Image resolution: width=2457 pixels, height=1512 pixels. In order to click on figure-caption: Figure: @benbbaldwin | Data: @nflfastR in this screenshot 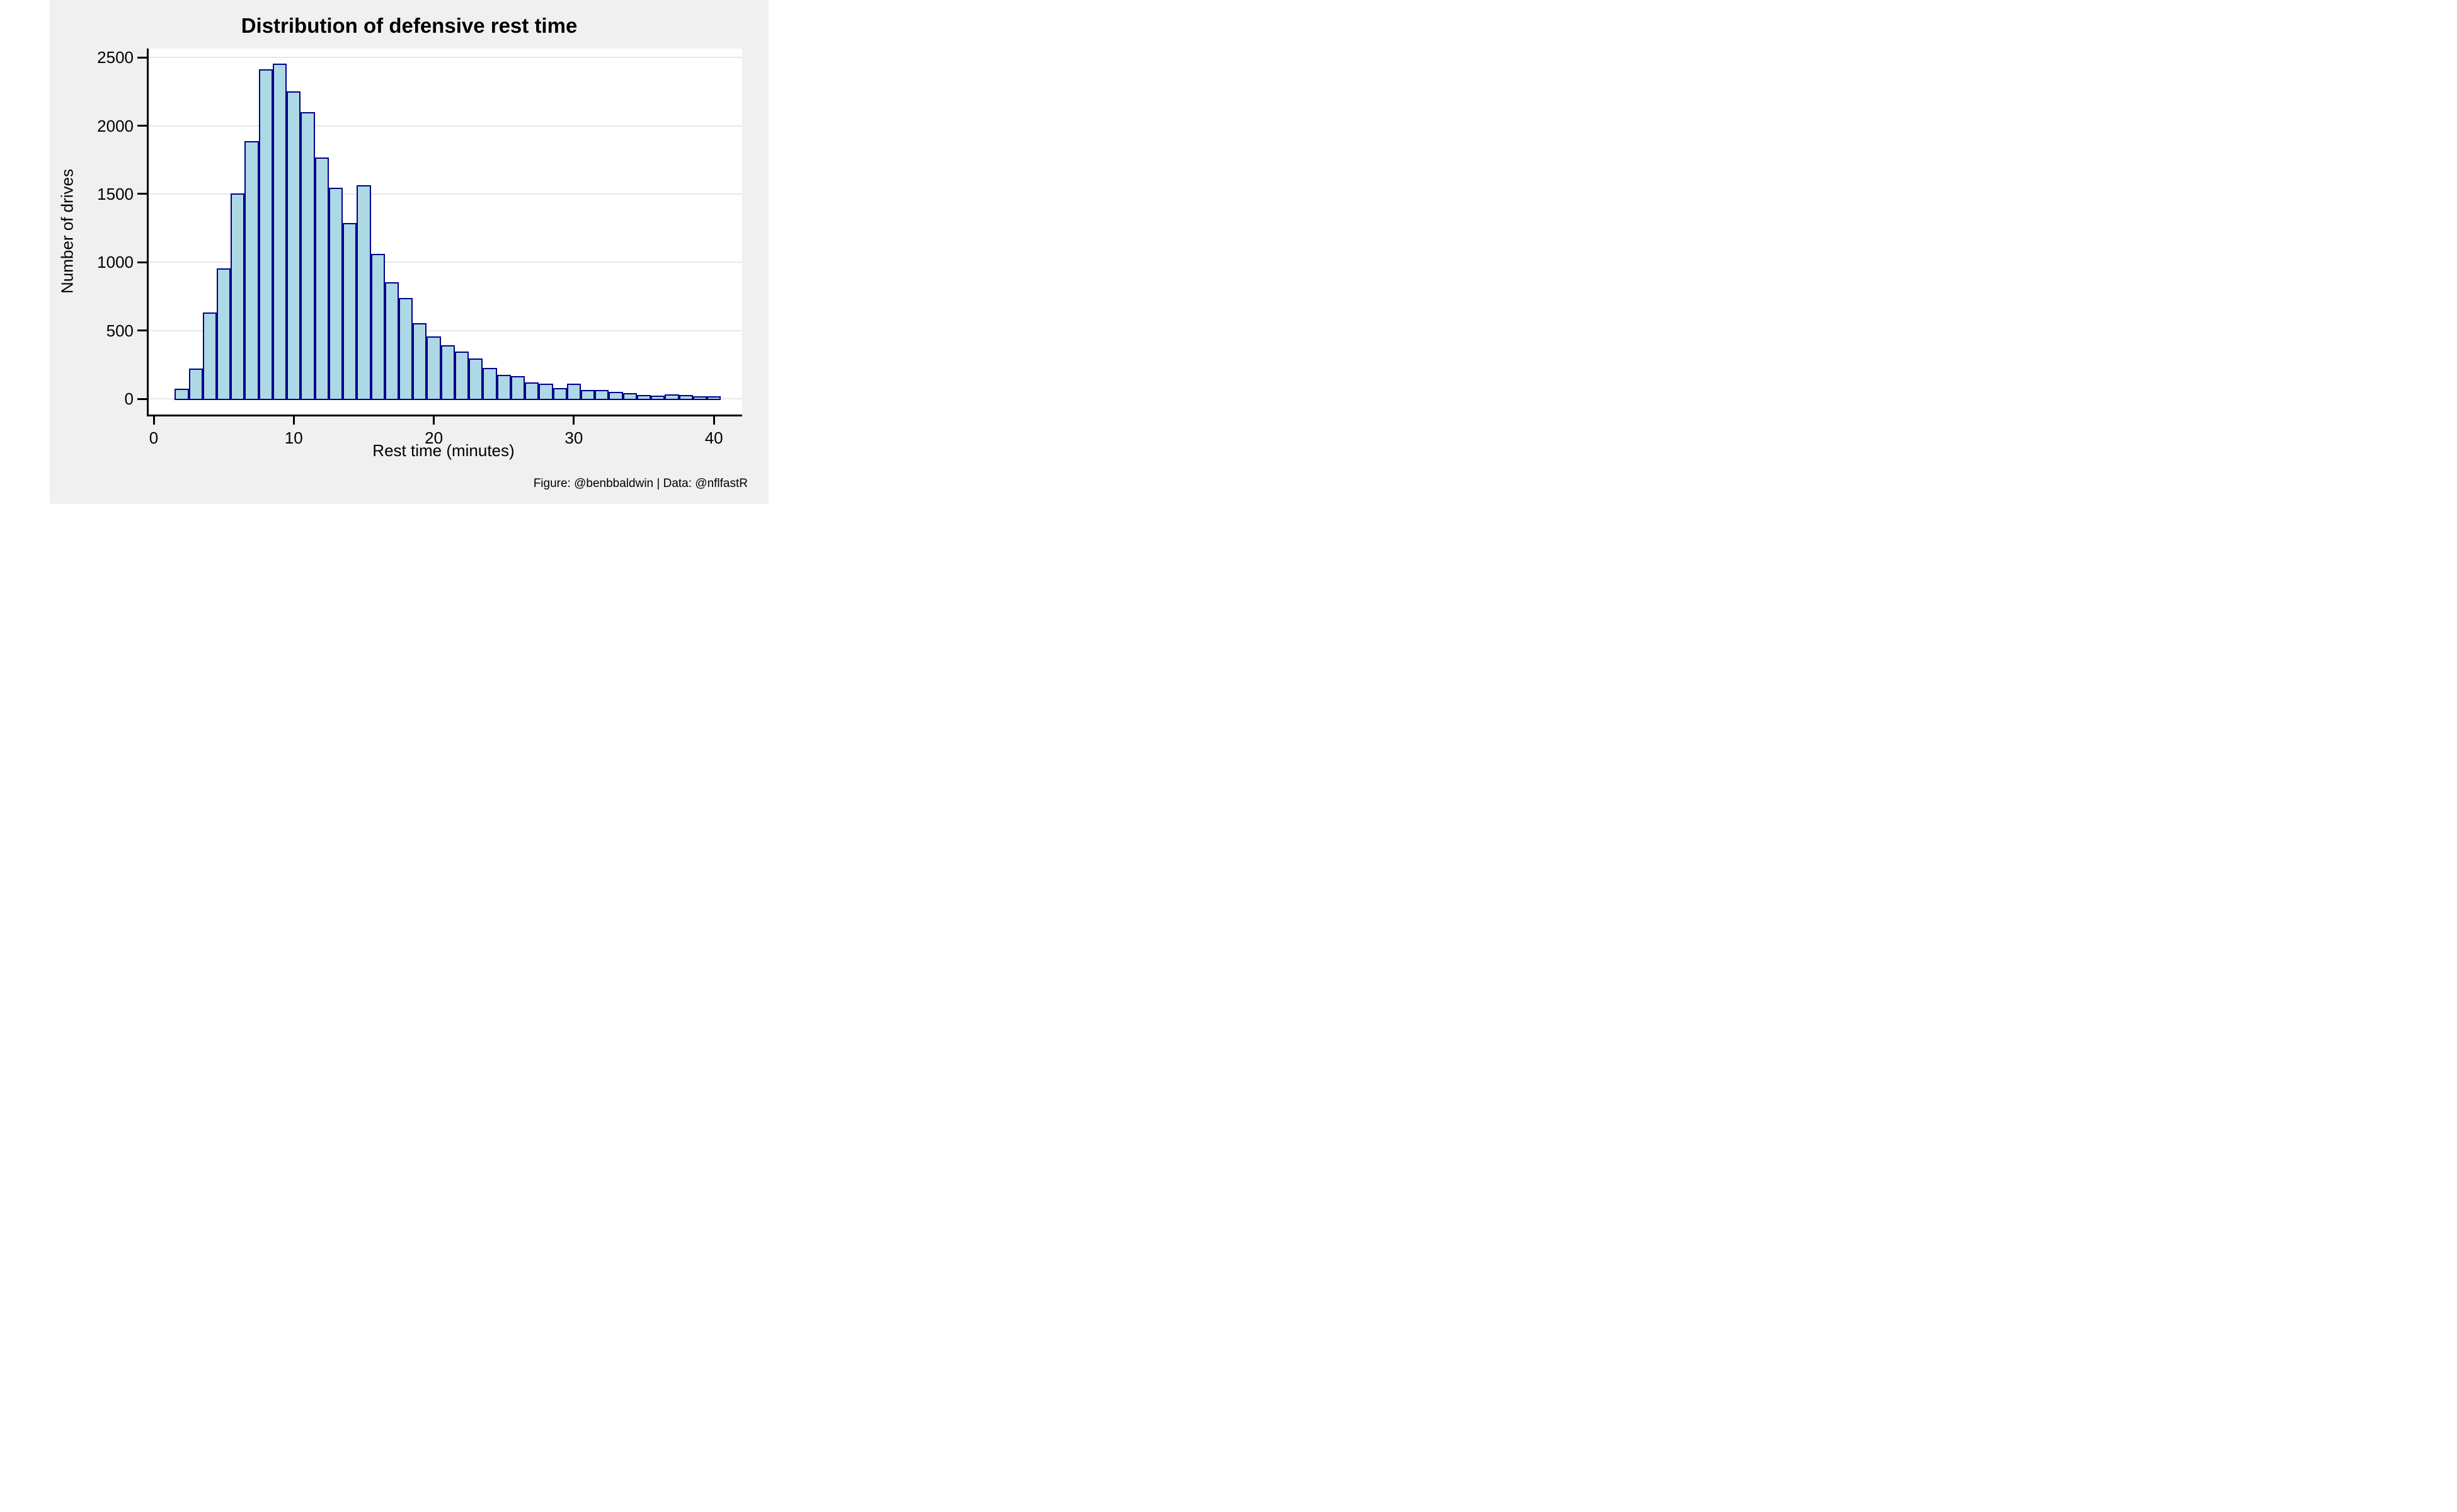, I will do `click(640, 483)`.